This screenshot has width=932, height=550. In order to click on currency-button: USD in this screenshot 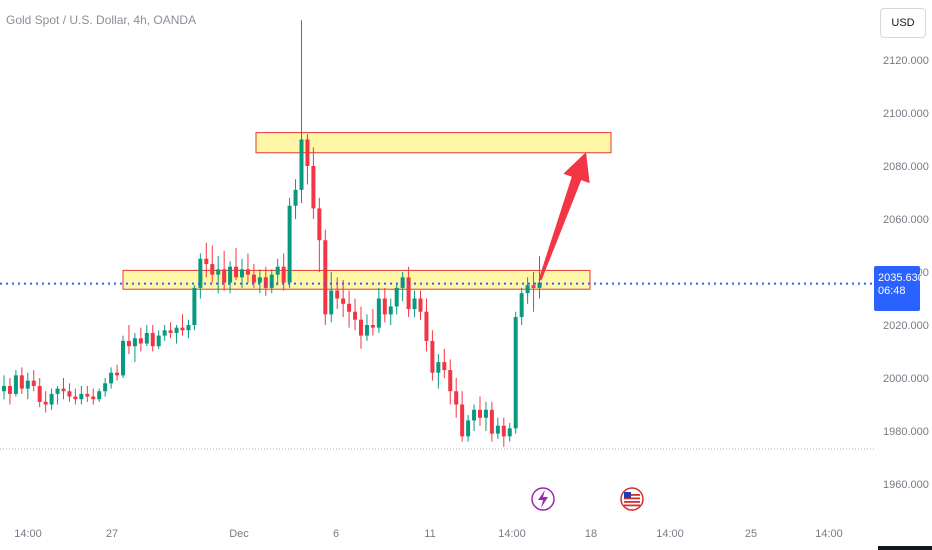, I will do `click(903, 23)`.